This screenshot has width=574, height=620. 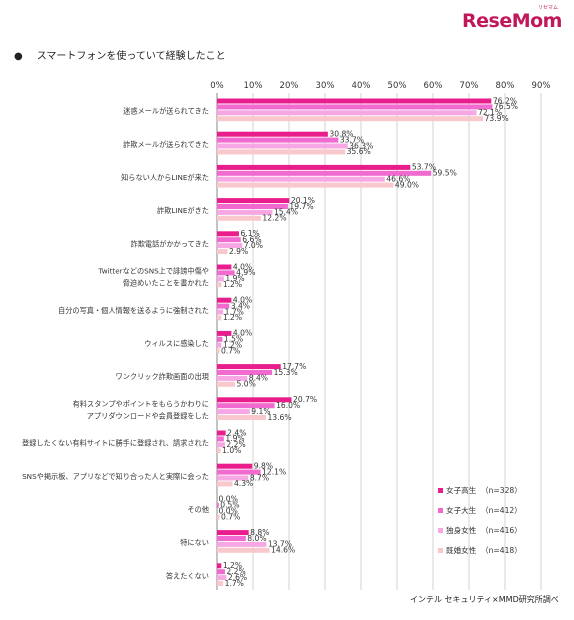 I want to click on category-label: アプリダウンロードや会員登録をした, so click(x=148, y=415).